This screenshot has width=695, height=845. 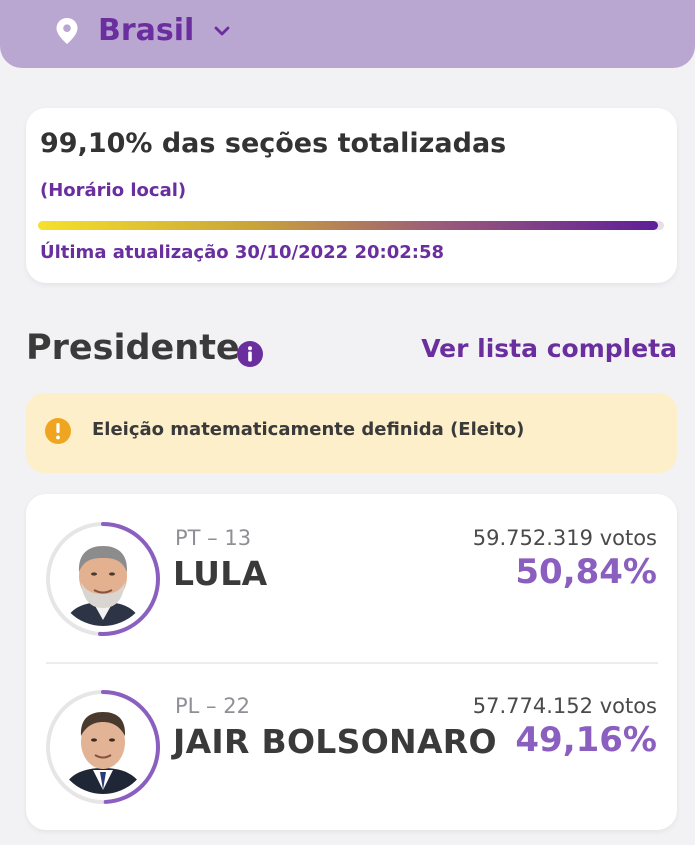 What do you see at coordinates (564, 706) in the screenshot?
I see `candidate-votes: 57.774.152 votos` at bounding box center [564, 706].